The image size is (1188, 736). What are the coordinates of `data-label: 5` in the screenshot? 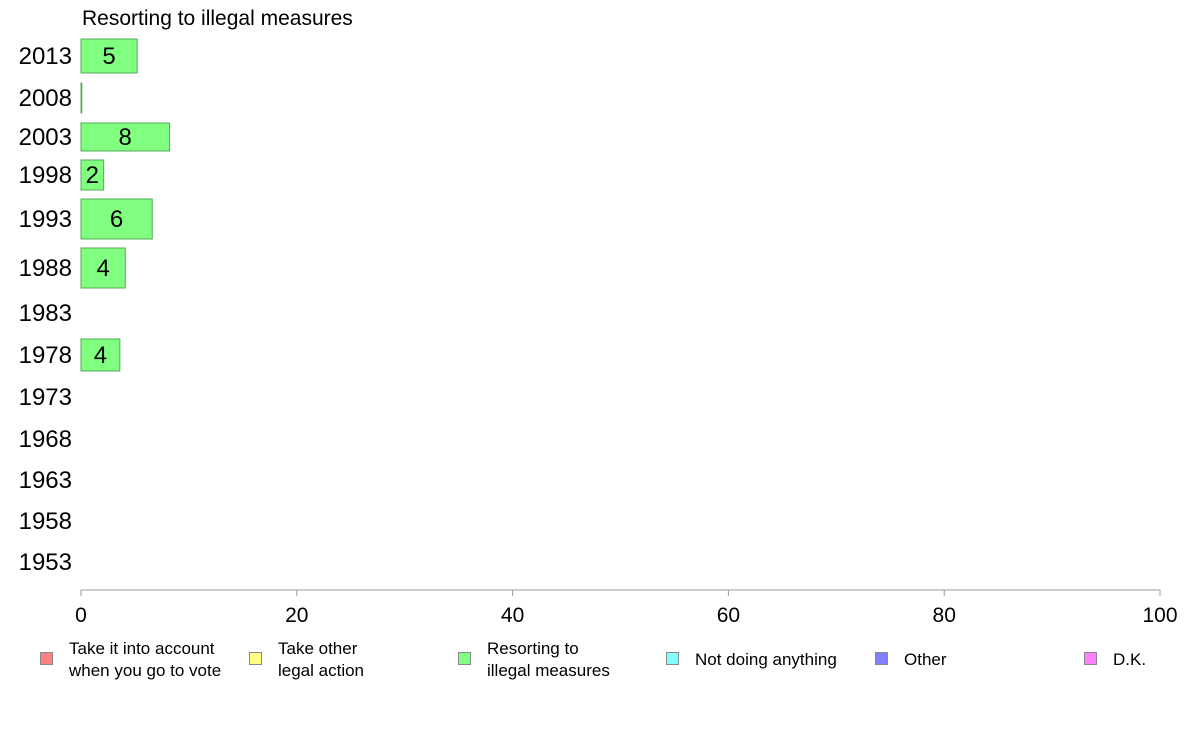 It's located at (108, 56).